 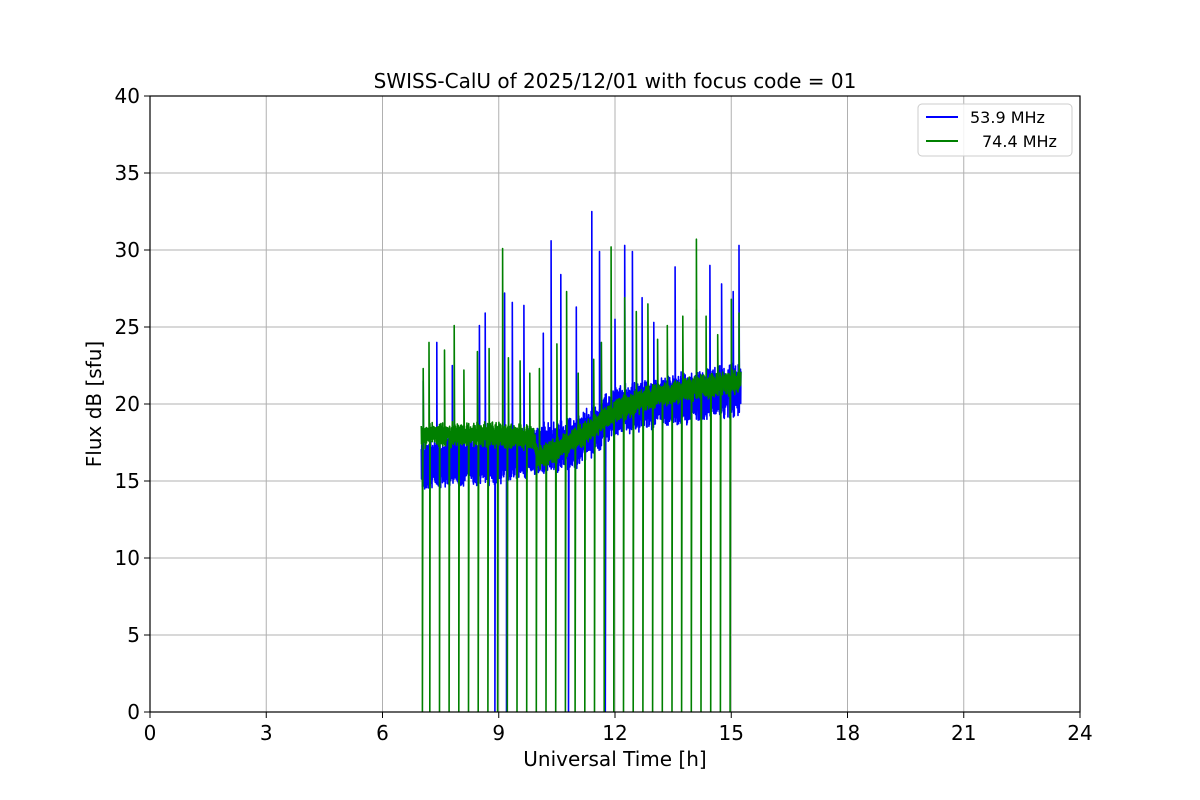 What do you see at coordinates (614, 733) in the screenshot?
I see `x-tick-label: 12` at bounding box center [614, 733].